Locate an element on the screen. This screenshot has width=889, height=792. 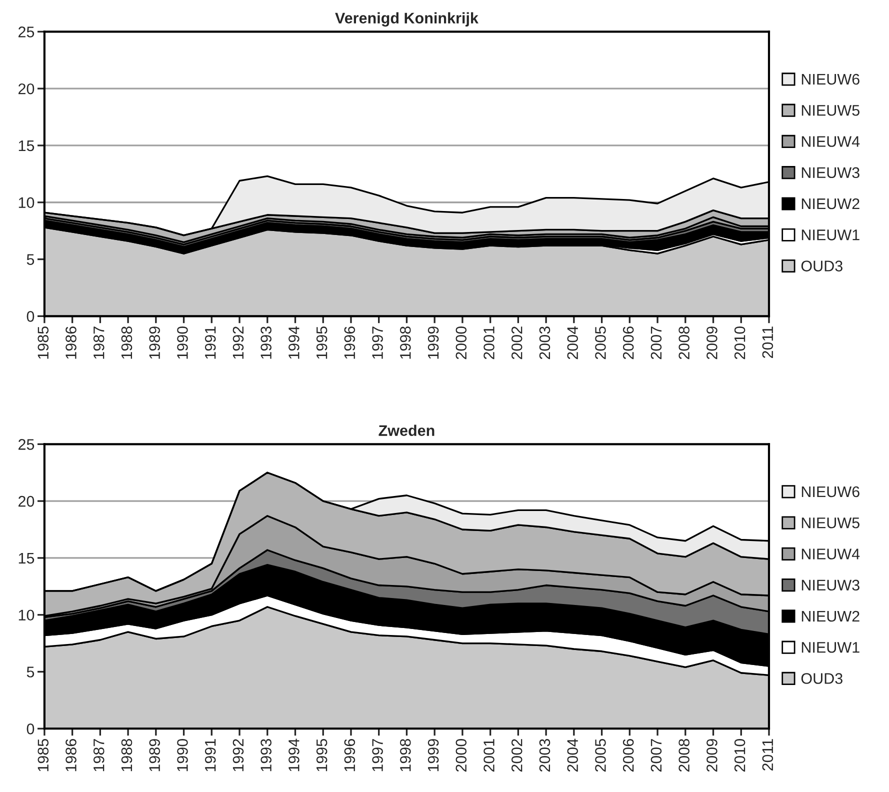
chart-title: Verenigd Koninkrijk is located at coordinates (406, 19).